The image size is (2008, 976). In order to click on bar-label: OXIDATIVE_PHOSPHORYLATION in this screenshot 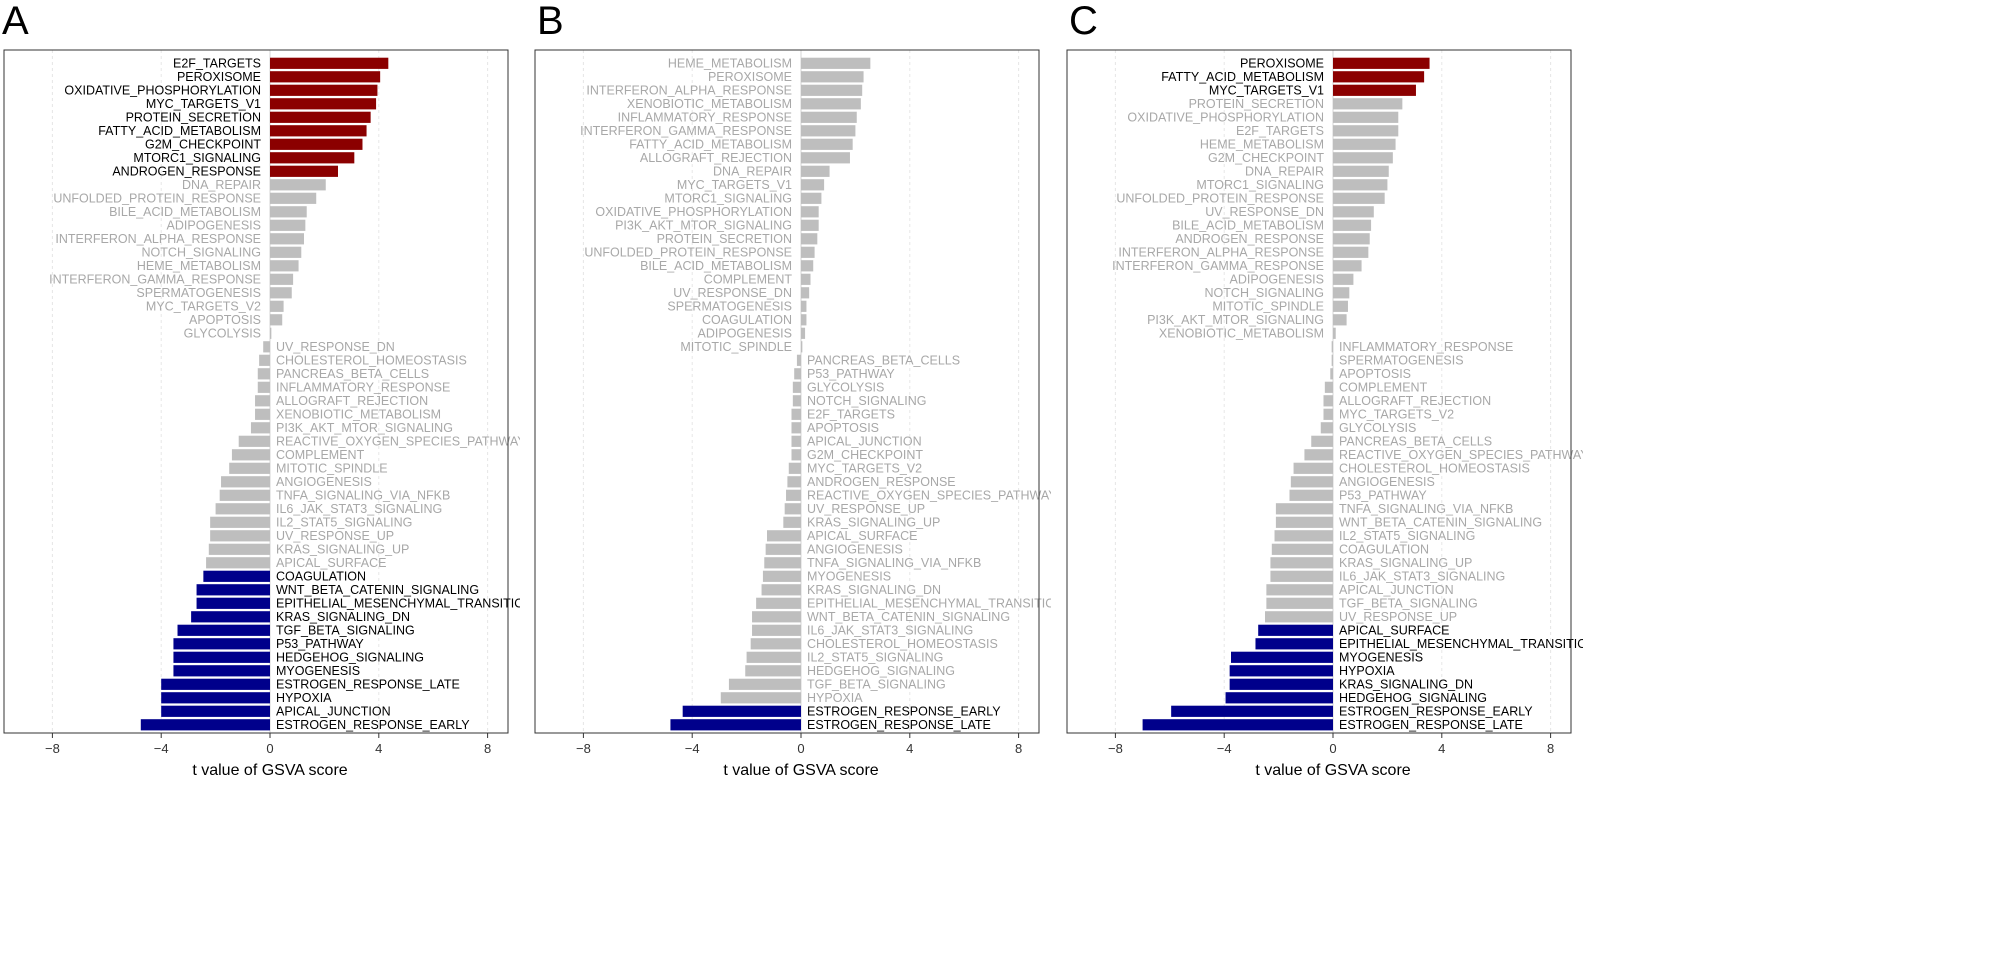, I will do `click(162, 91)`.